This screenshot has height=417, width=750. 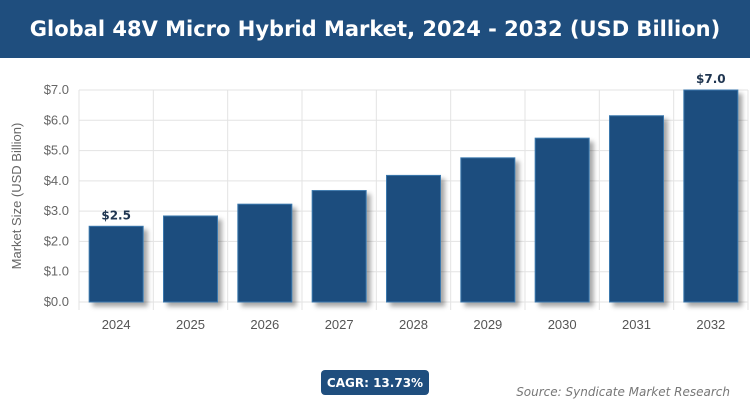 I want to click on bar-2027, so click(x=339, y=246).